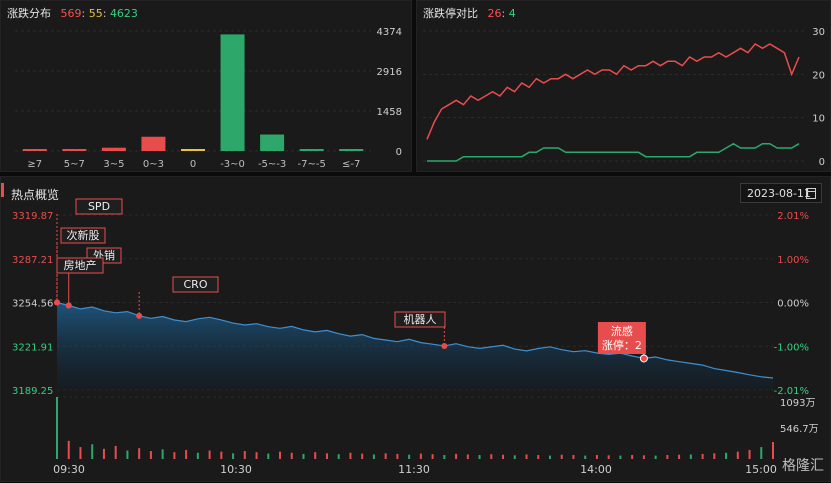  Describe the element at coordinates (32, 304) in the screenshot. I see `price-tick-label: 3254.56` at that location.